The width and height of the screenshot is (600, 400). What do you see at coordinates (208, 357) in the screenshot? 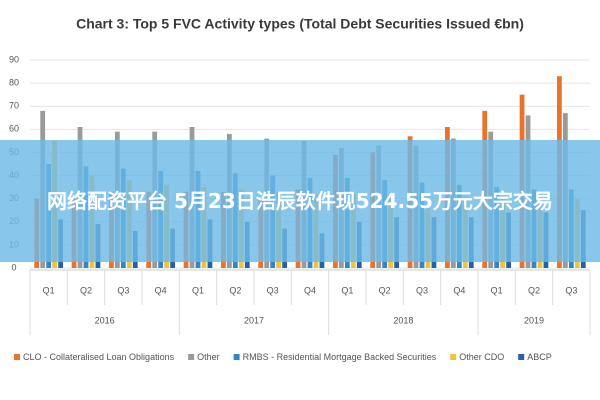
I see `legend-label: Other` at bounding box center [208, 357].